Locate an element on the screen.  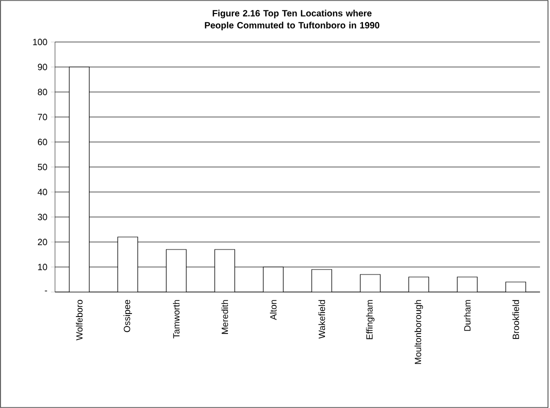
x-tick-label: Wolfeboro is located at coordinates (79, 320).